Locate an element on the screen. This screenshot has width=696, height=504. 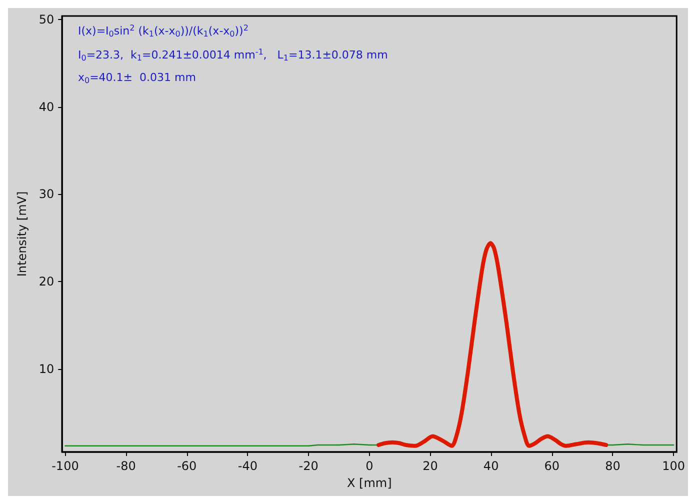
x-tick-label: 0 is located at coordinates (370, 466).